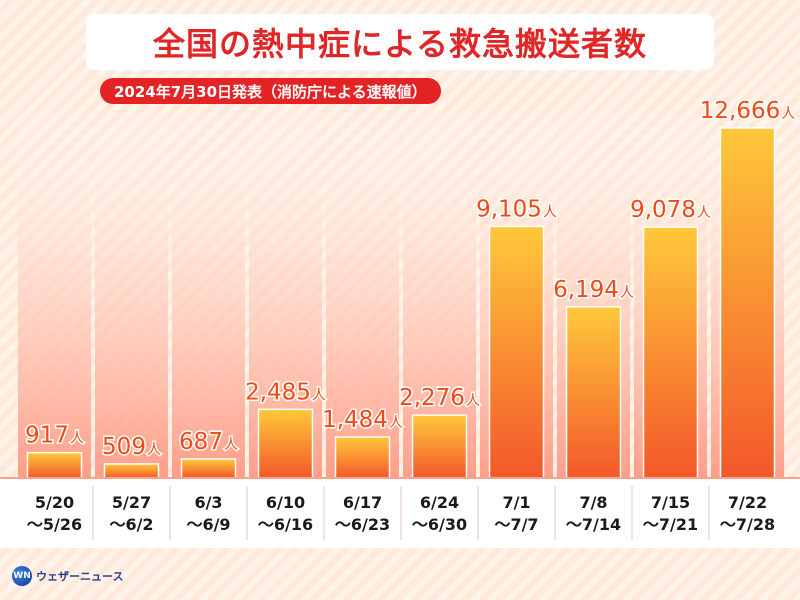  I want to click on x-axis-band, so click(400, 513).